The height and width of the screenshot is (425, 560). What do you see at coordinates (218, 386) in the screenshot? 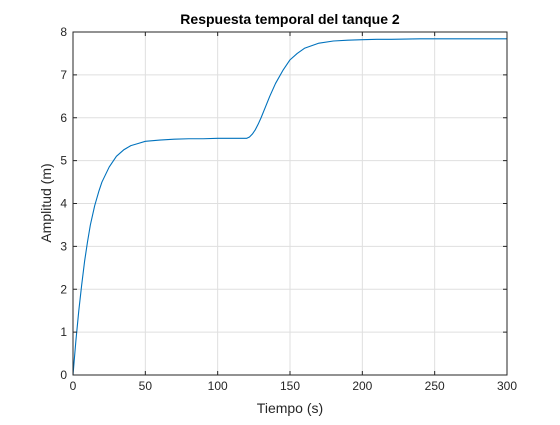
I see `x-tick-label: 100` at bounding box center [218, 386].